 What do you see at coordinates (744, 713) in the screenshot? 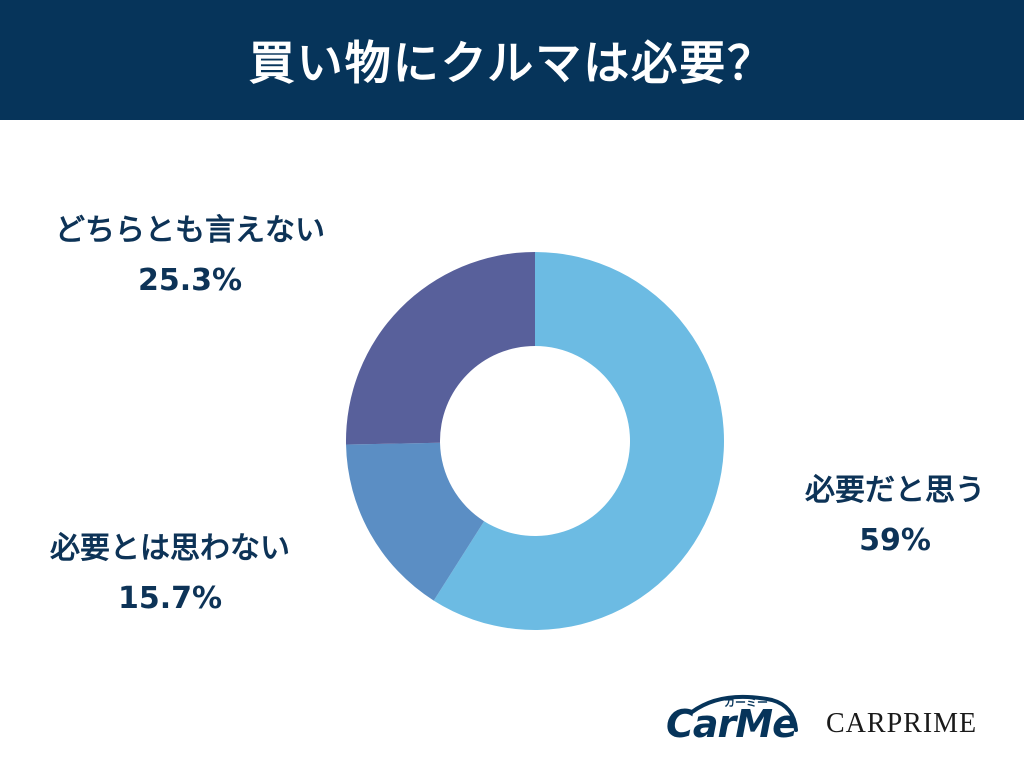
I see `carme-car-outline-icon` at bounding box center [744, 713].